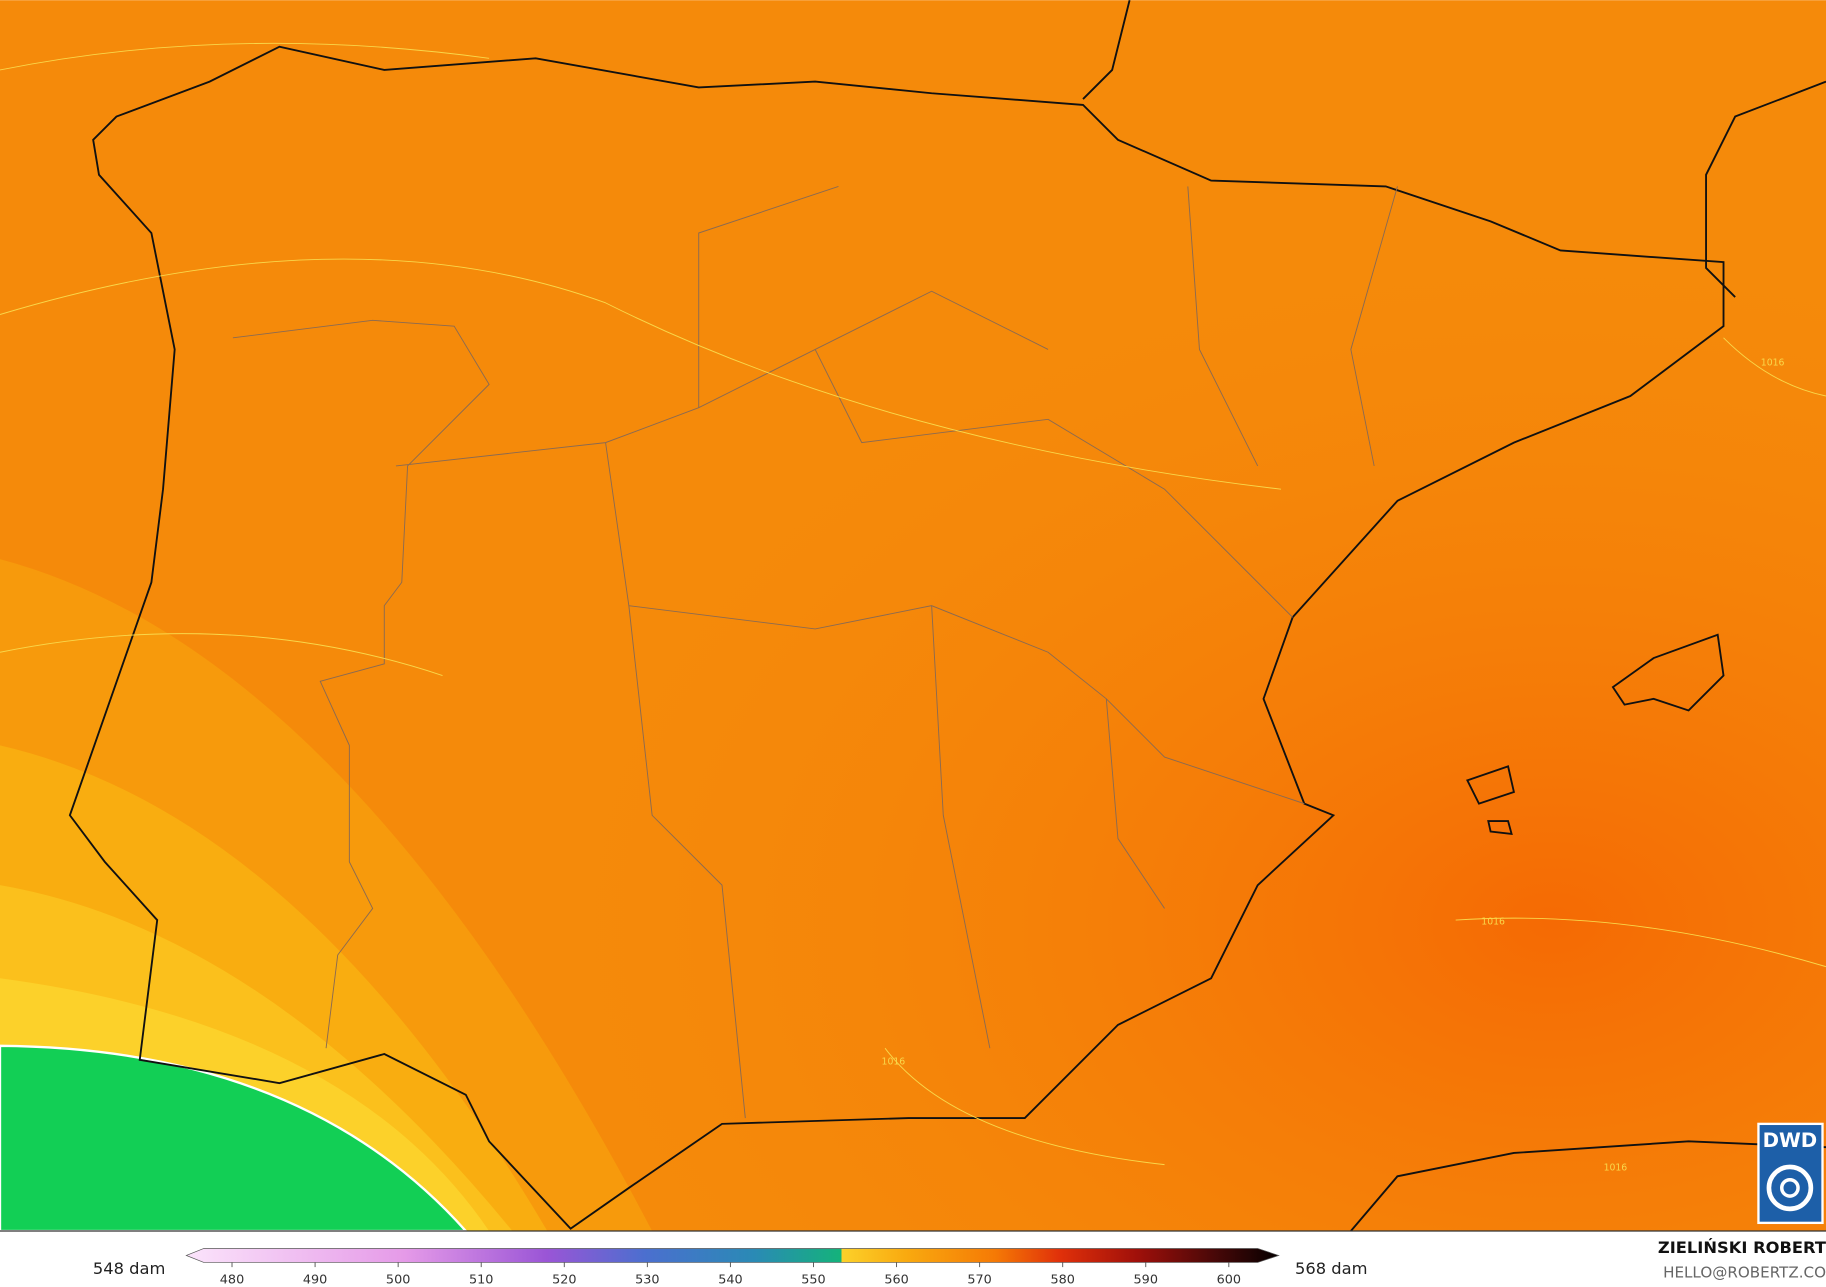 The height and width of the screenshot is (1287, 1826). Describe the element at coordinates (1146, 1279) in the screenshot. I see `colorbar-tick-label: 590` at that location.